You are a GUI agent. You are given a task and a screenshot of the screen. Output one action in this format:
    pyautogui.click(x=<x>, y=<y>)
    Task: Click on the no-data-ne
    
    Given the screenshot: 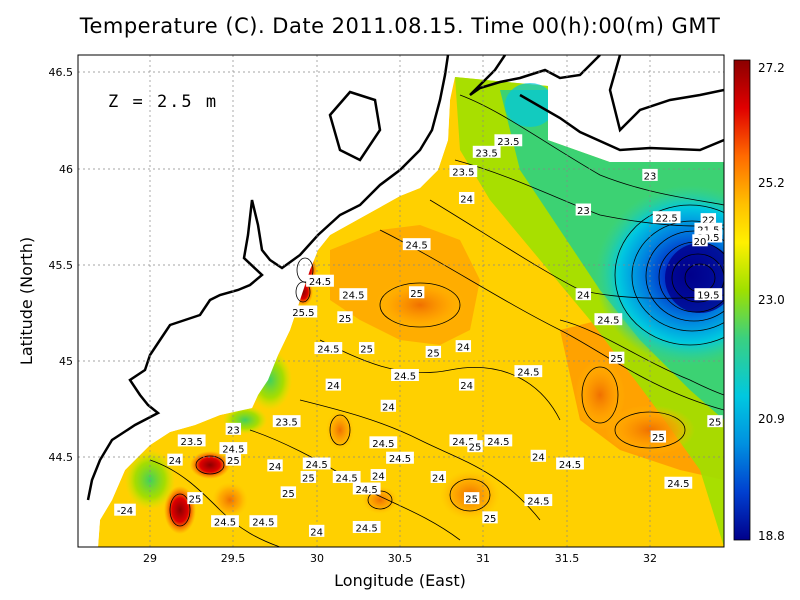 What is the action you would take?
    pyautogui.click(x=636, y=108)
    